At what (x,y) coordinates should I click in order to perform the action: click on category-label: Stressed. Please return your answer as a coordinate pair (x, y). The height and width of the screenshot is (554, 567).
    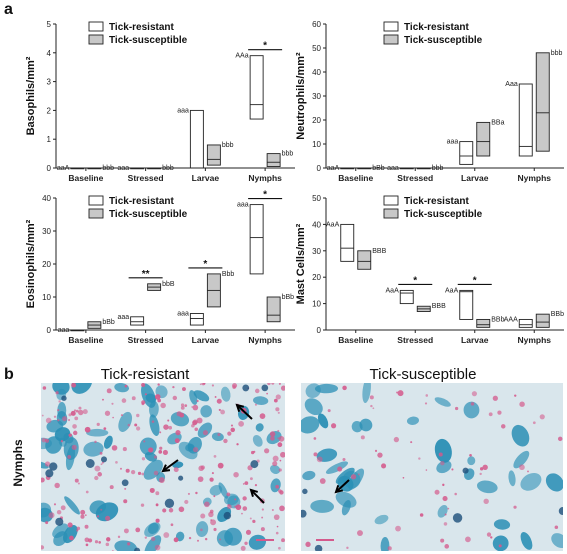
    Looking at the image, I should click on (415, 340).